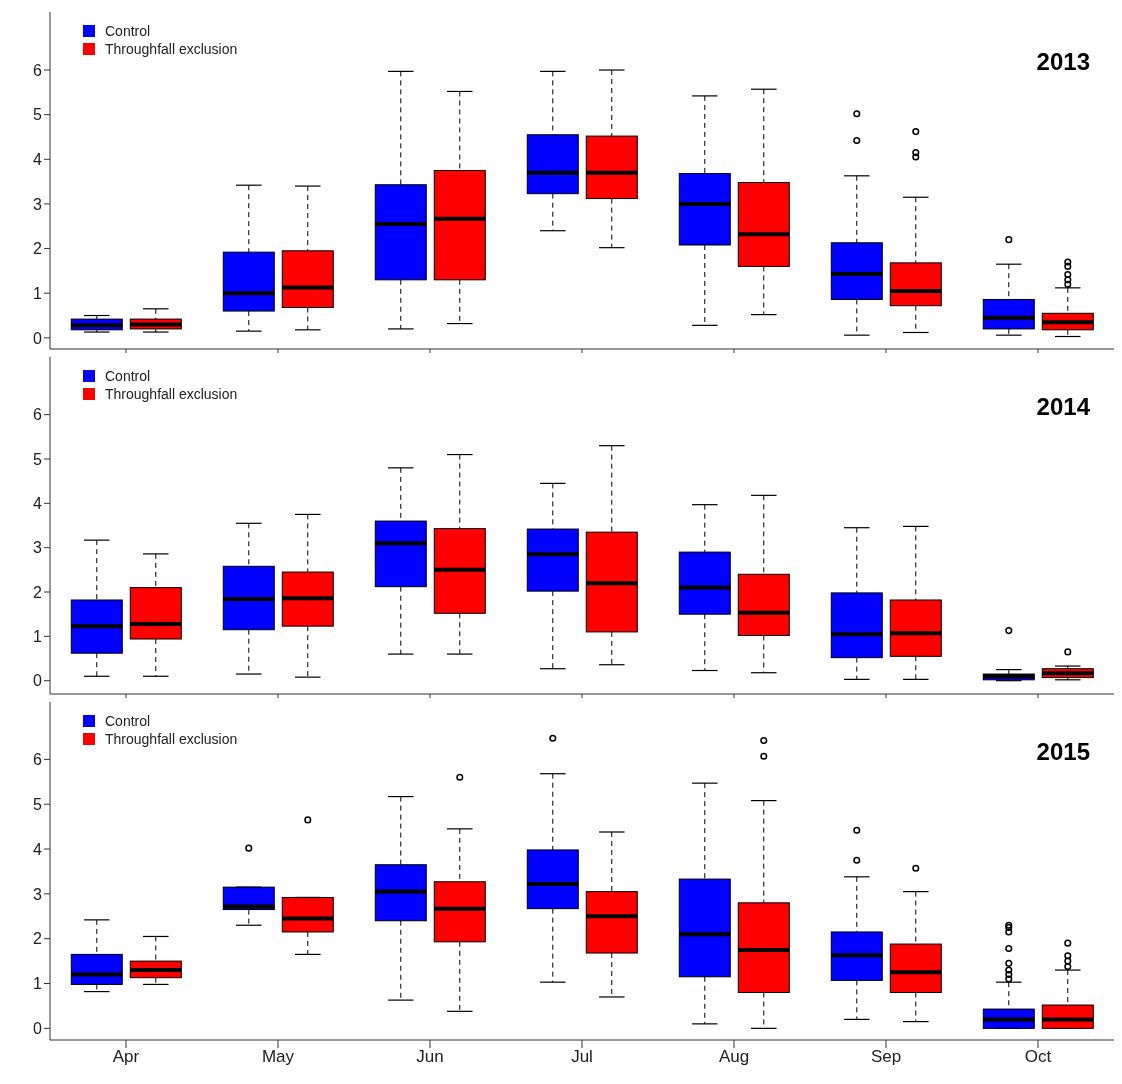 The width and height of the screenshot is (1122, 1084). I want to click on x-tick-label: Apr, so click(126, 1057).